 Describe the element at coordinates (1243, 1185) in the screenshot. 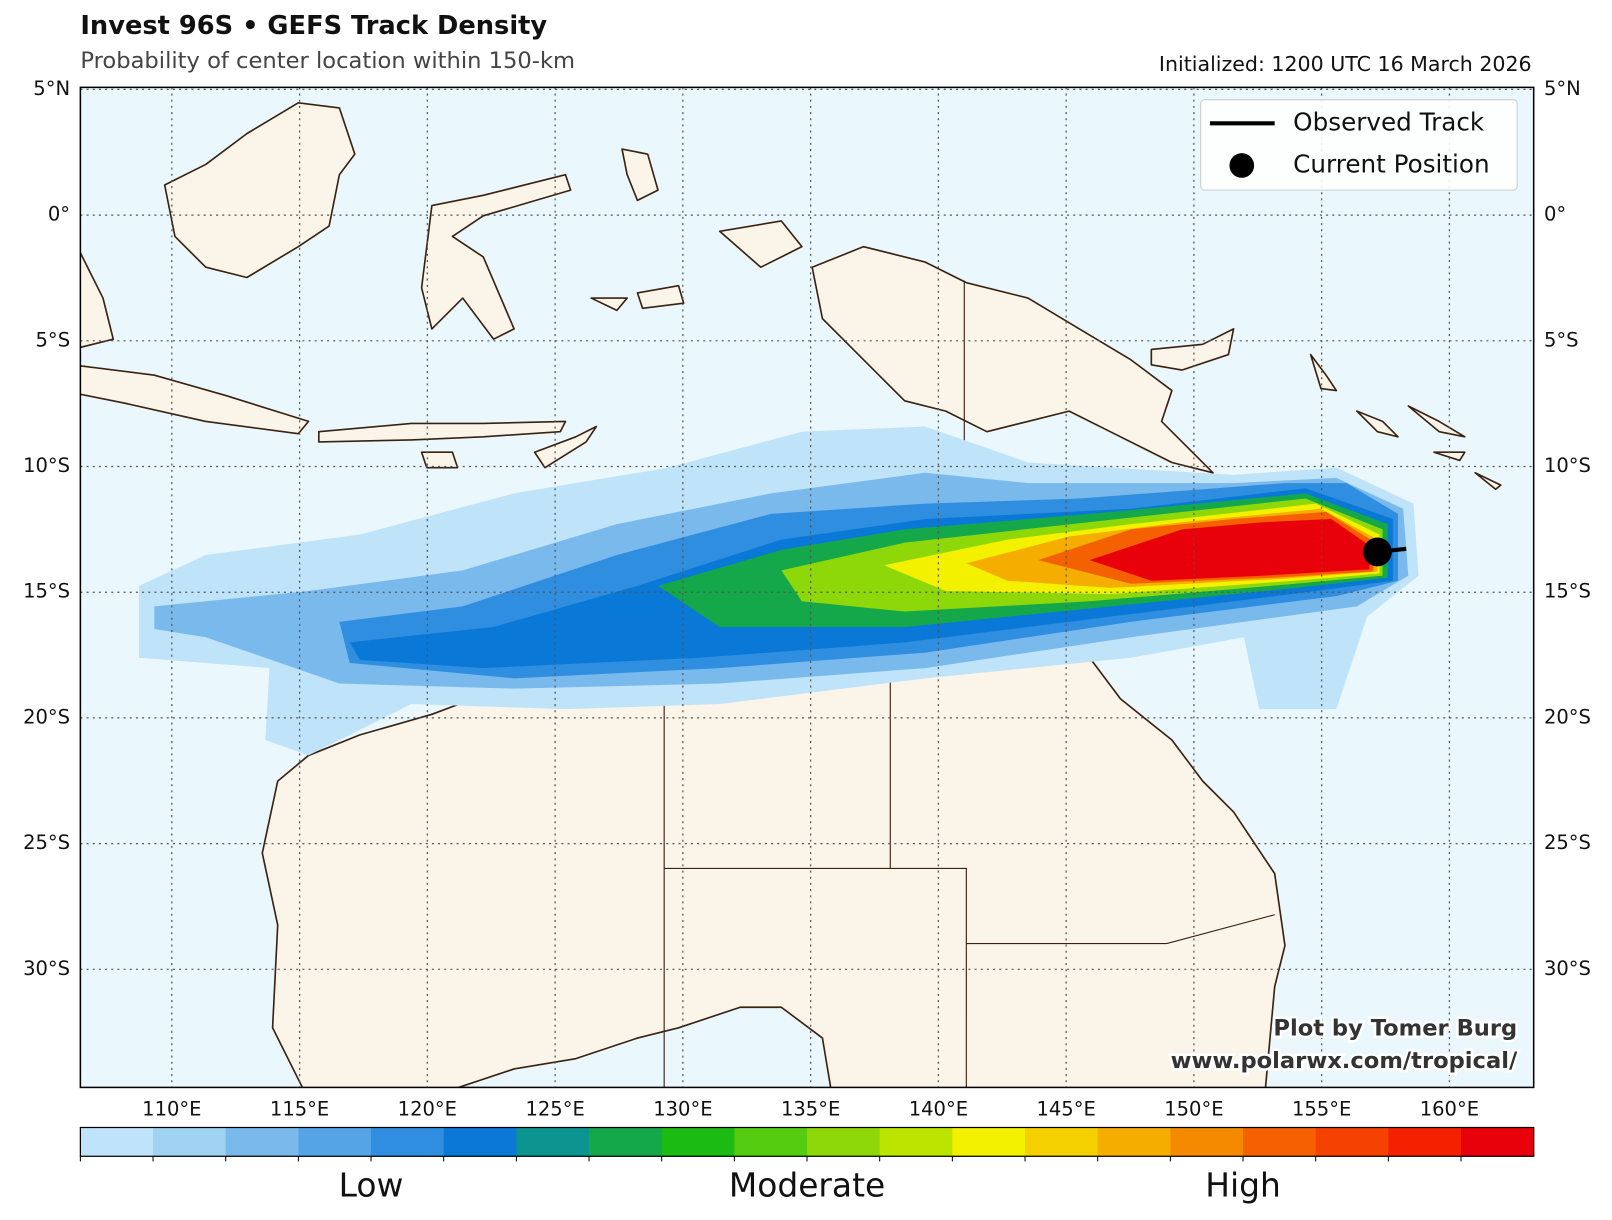

I see `colorbar-label: High` at that location.